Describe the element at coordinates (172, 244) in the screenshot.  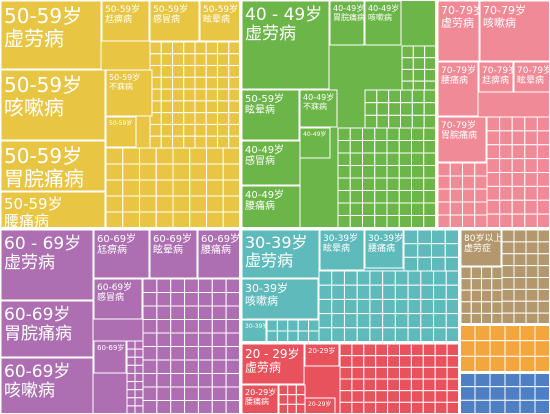
I see `treemap-cell-label: 60-69岁眩晕病` at that location.